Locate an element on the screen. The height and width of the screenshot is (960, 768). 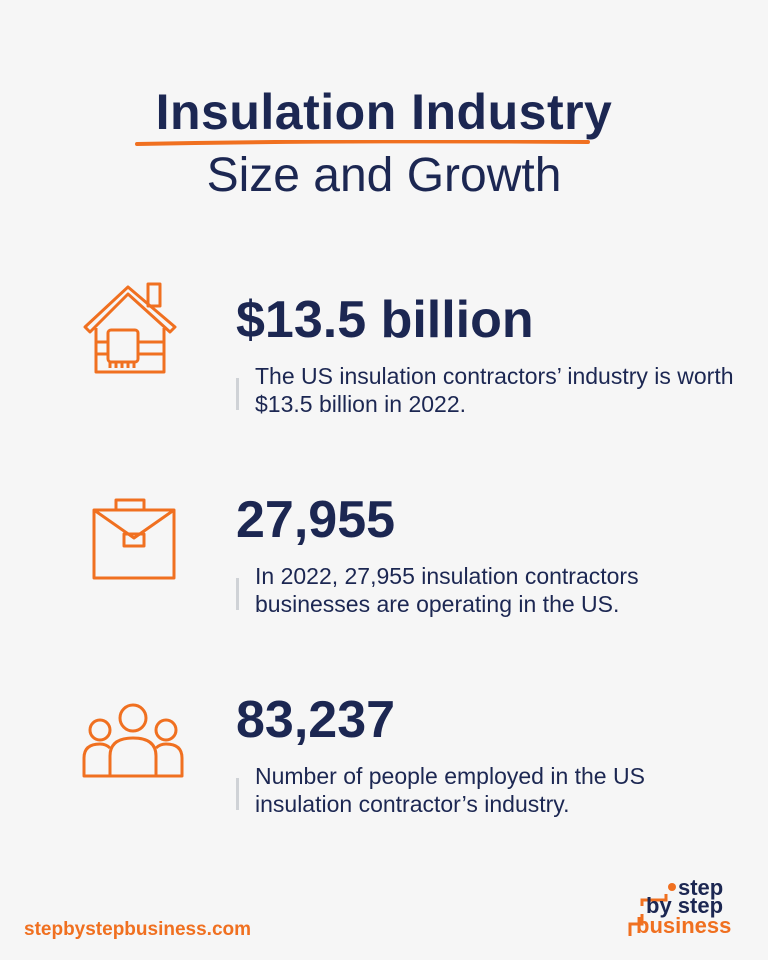
stat-value: 27,955 is located at coordinates (316, 520).